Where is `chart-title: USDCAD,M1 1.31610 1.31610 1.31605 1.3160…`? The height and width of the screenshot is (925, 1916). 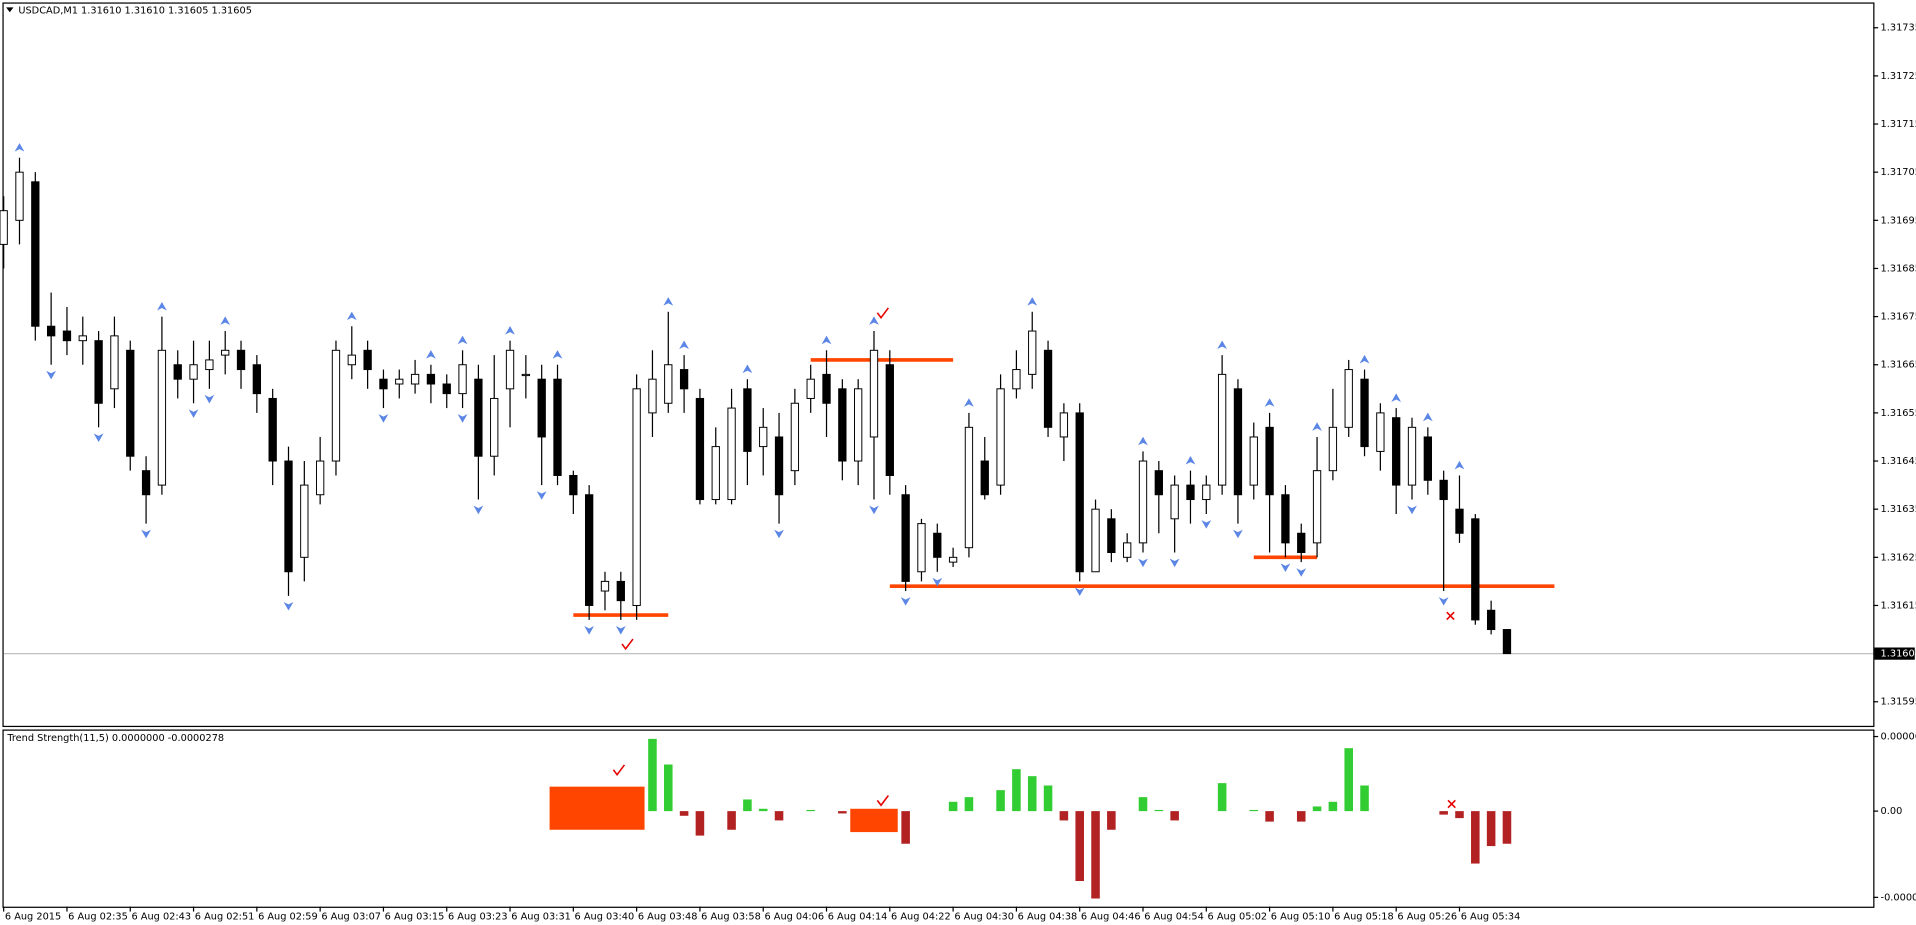
chart-title: USDCAD,M1 1.31610 1.31610 1.31605 1.3160… is located at coordinates (135, 10).